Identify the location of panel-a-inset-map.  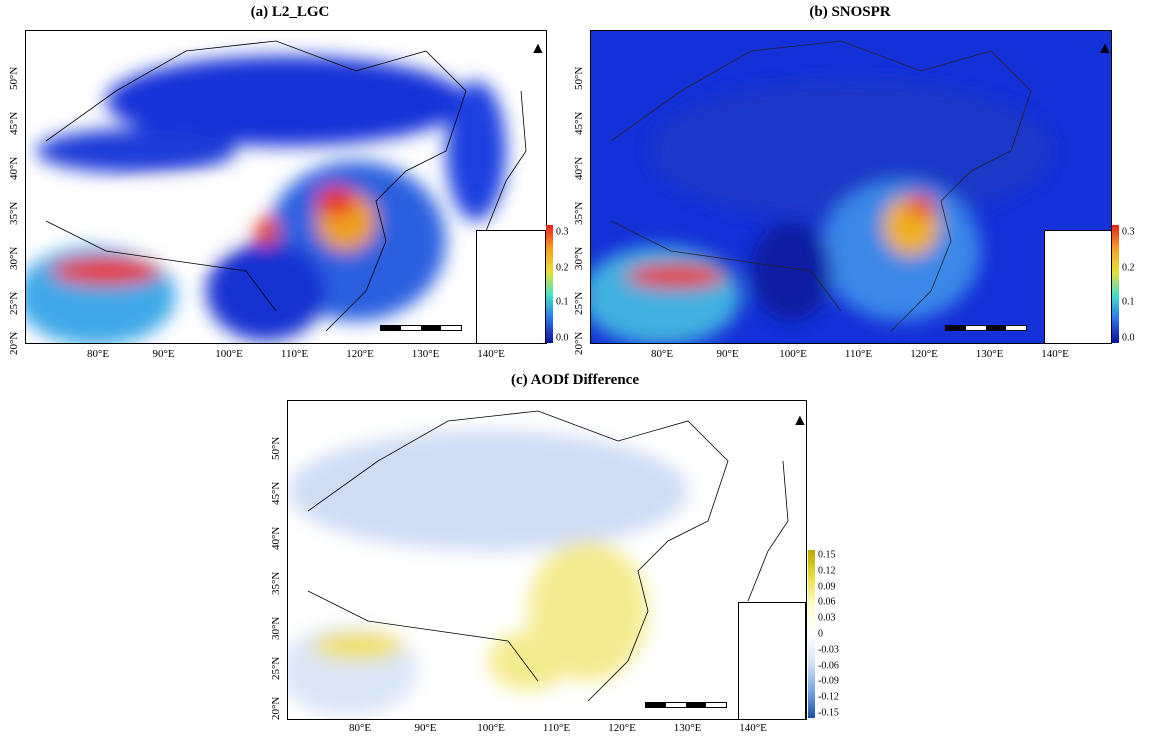
(511, 287).